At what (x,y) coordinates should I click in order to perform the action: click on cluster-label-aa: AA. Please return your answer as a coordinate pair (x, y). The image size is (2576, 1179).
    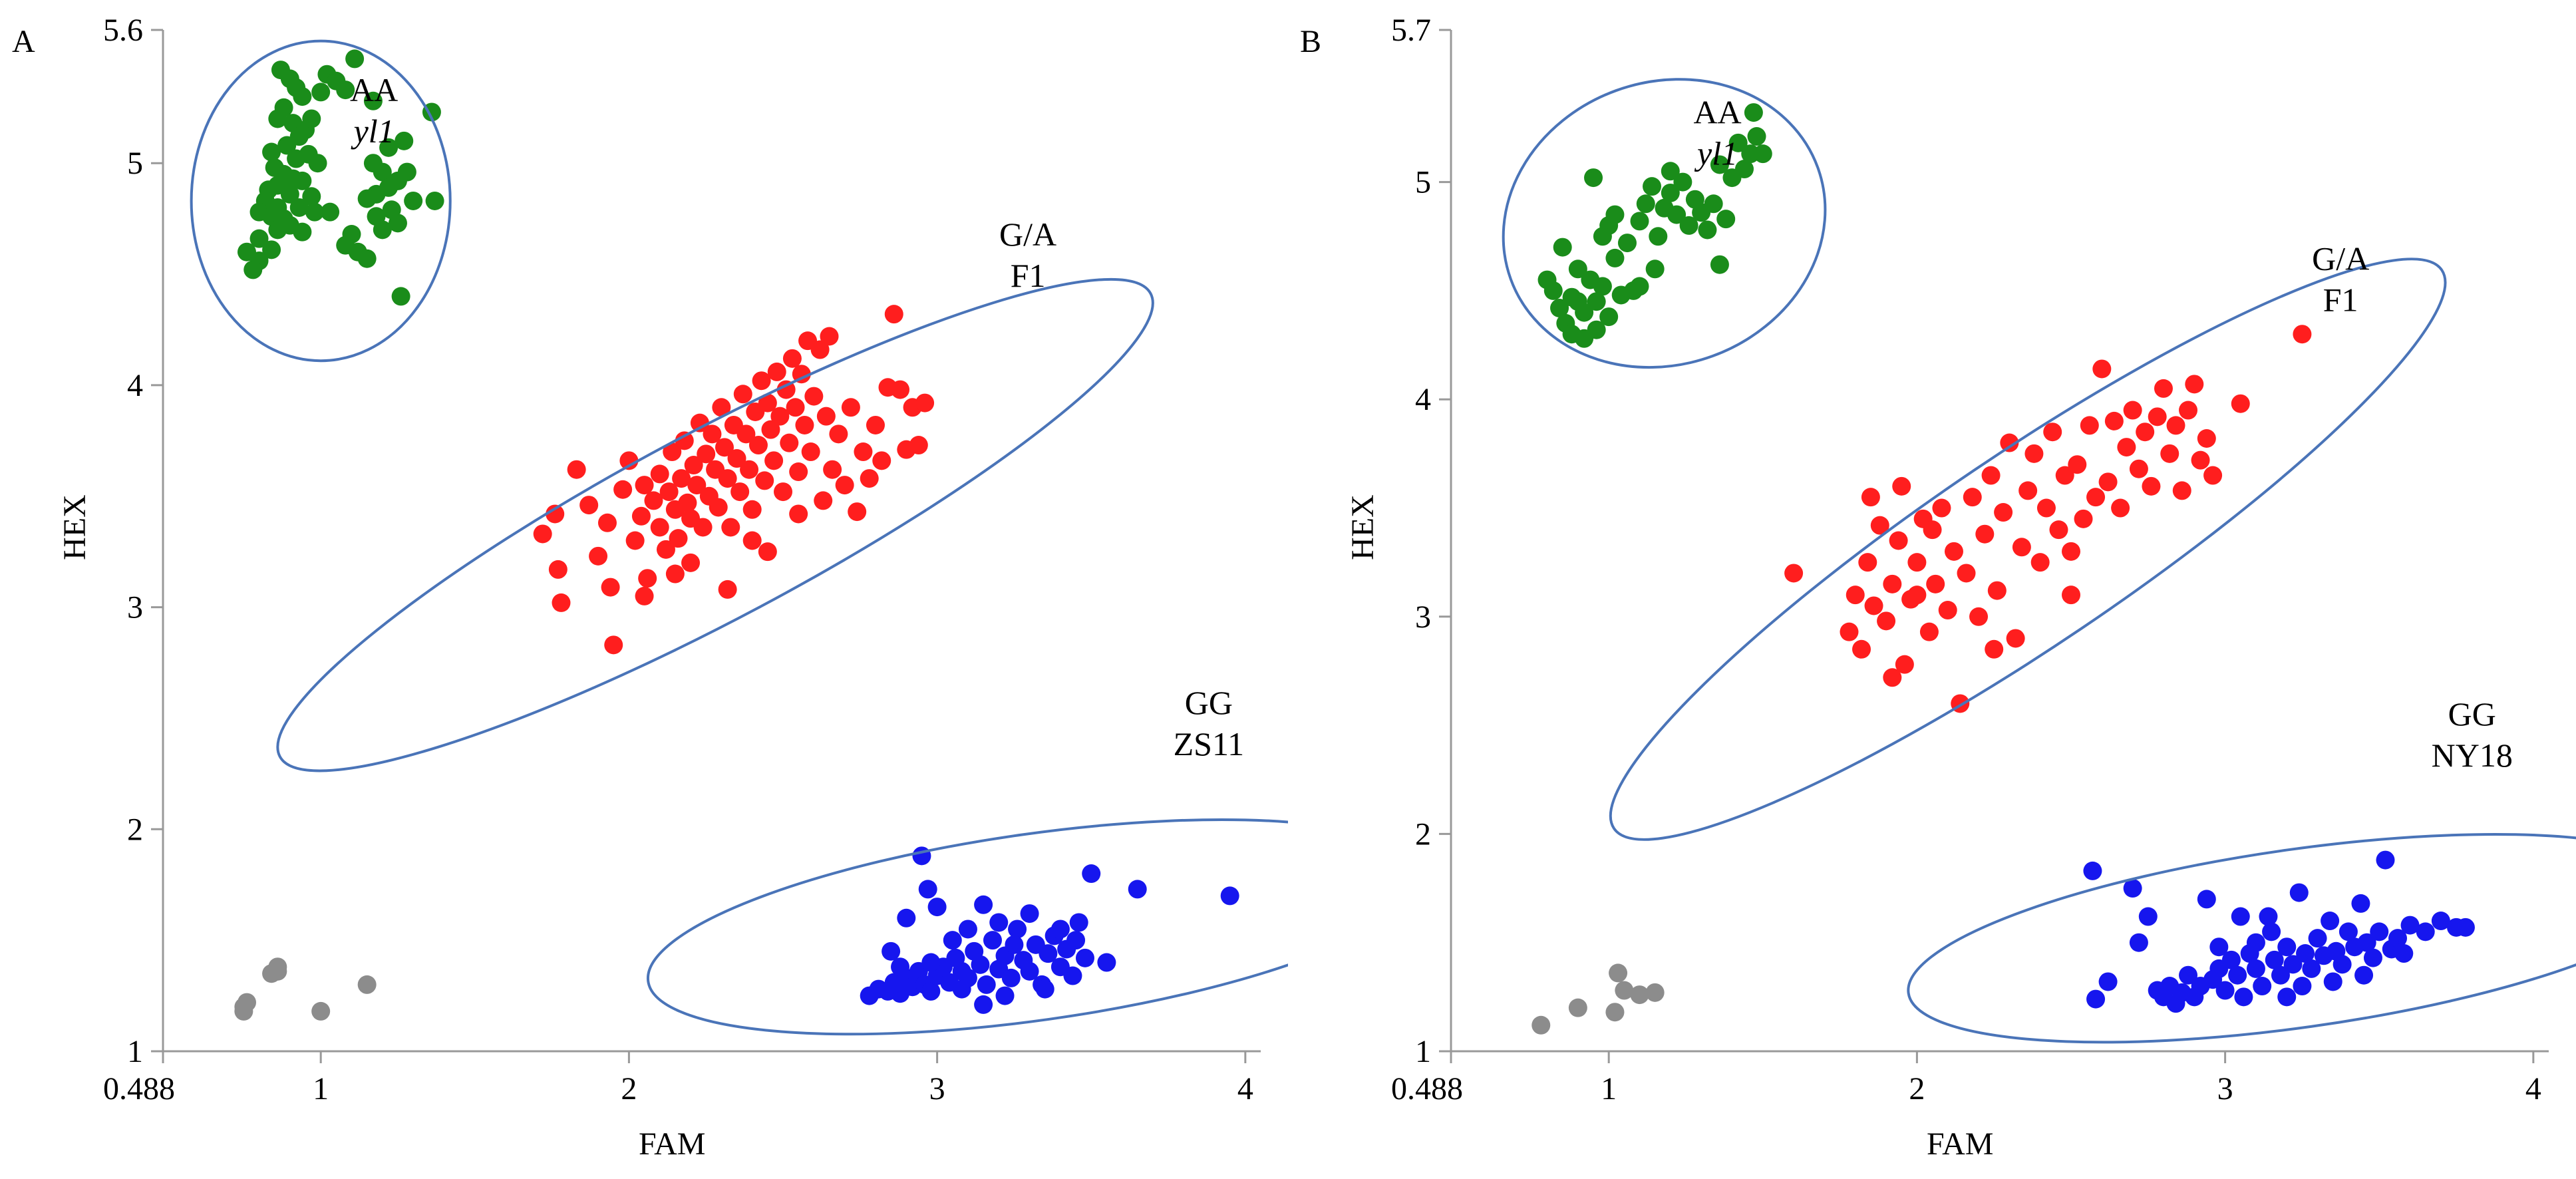
    Looking at the image, I should click on (1717, 113).